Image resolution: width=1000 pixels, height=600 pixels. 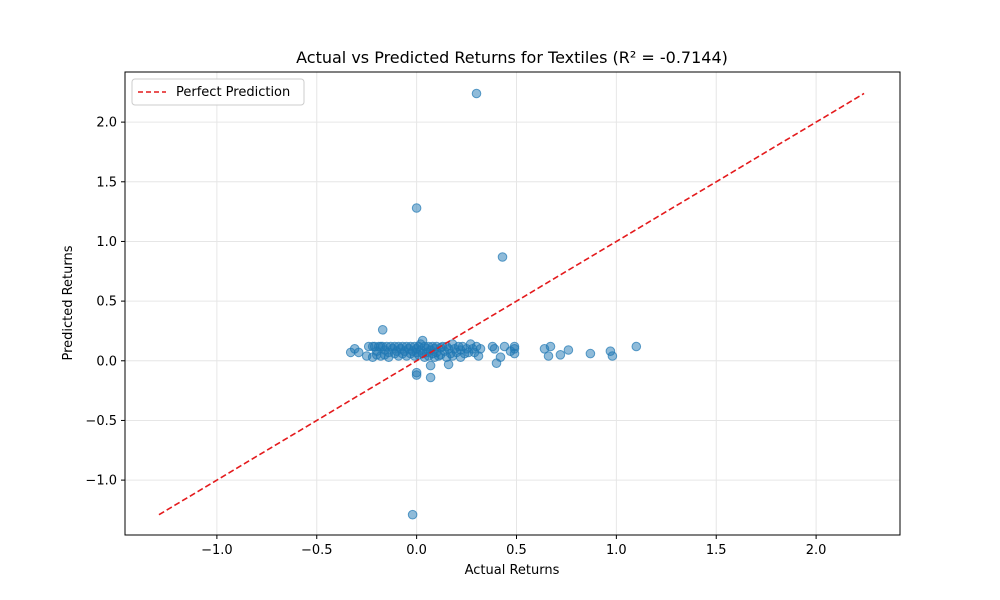 I want to click on x-tick-label: 2.0, so click(x=816, y=550).